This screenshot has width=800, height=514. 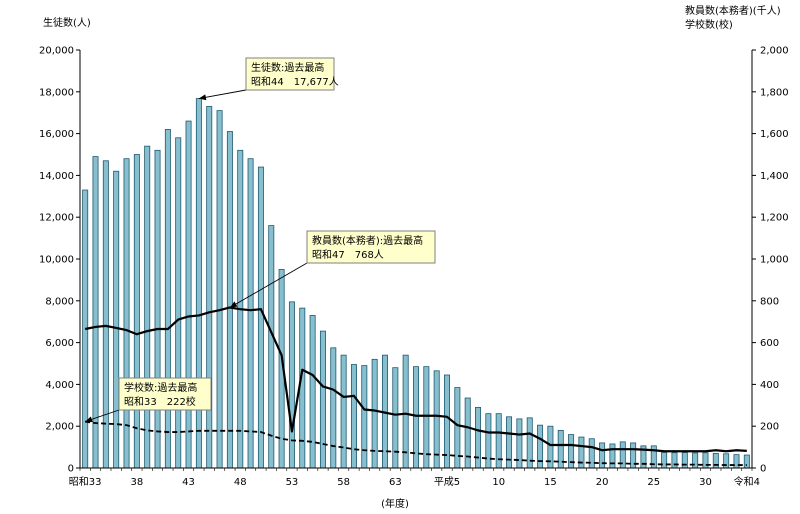 What do you see at coordinates (774, 92) in the screenshot?
I see `right-tick-label: 1,800` at bounding box center [774, 92].